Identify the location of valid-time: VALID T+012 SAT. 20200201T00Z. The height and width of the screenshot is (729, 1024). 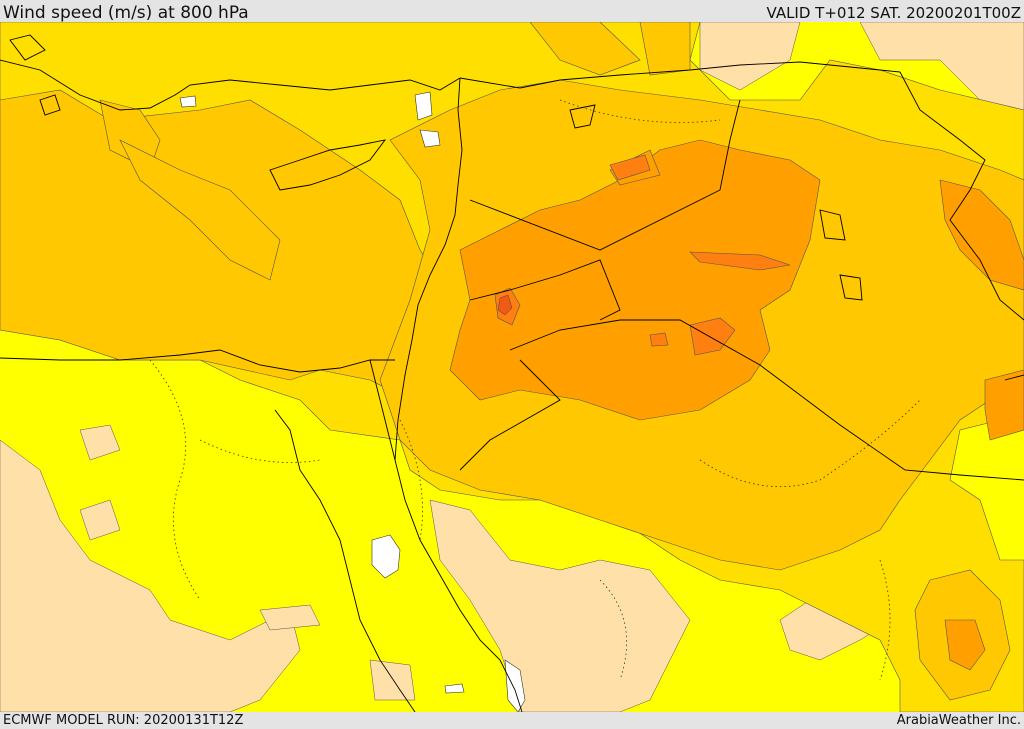
(893, 13).